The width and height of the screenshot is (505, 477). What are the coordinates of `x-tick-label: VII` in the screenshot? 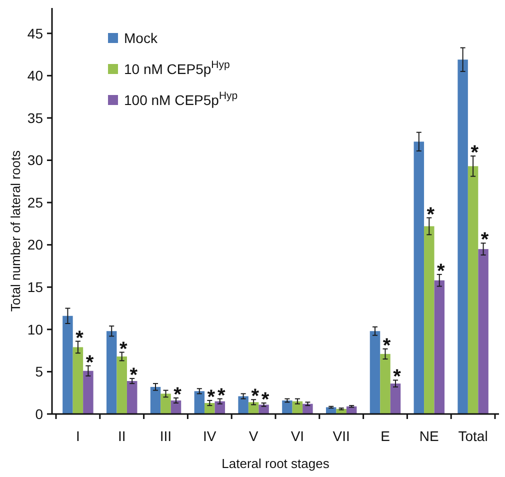 It's located at (341, 436).